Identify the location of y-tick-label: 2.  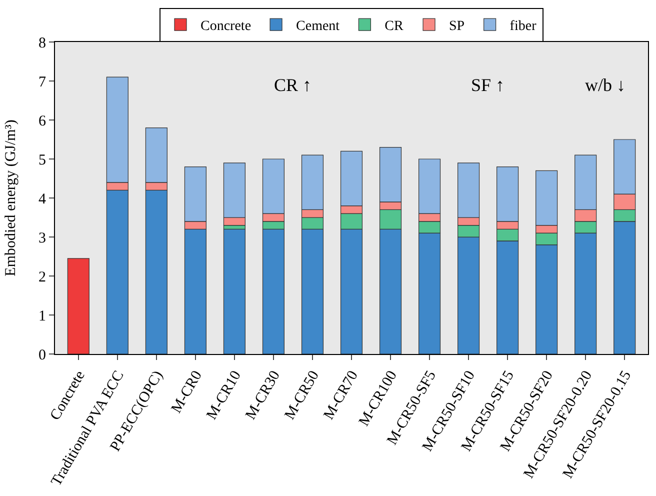
(42, 277).